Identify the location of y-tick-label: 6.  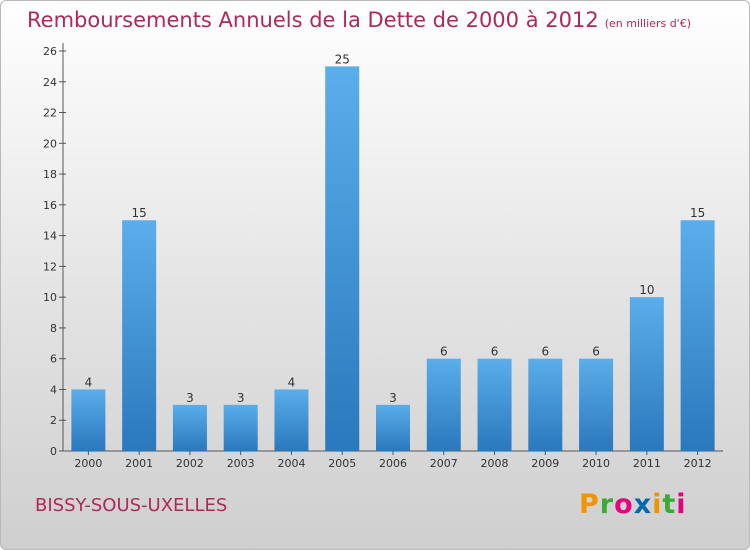
(53, 359).